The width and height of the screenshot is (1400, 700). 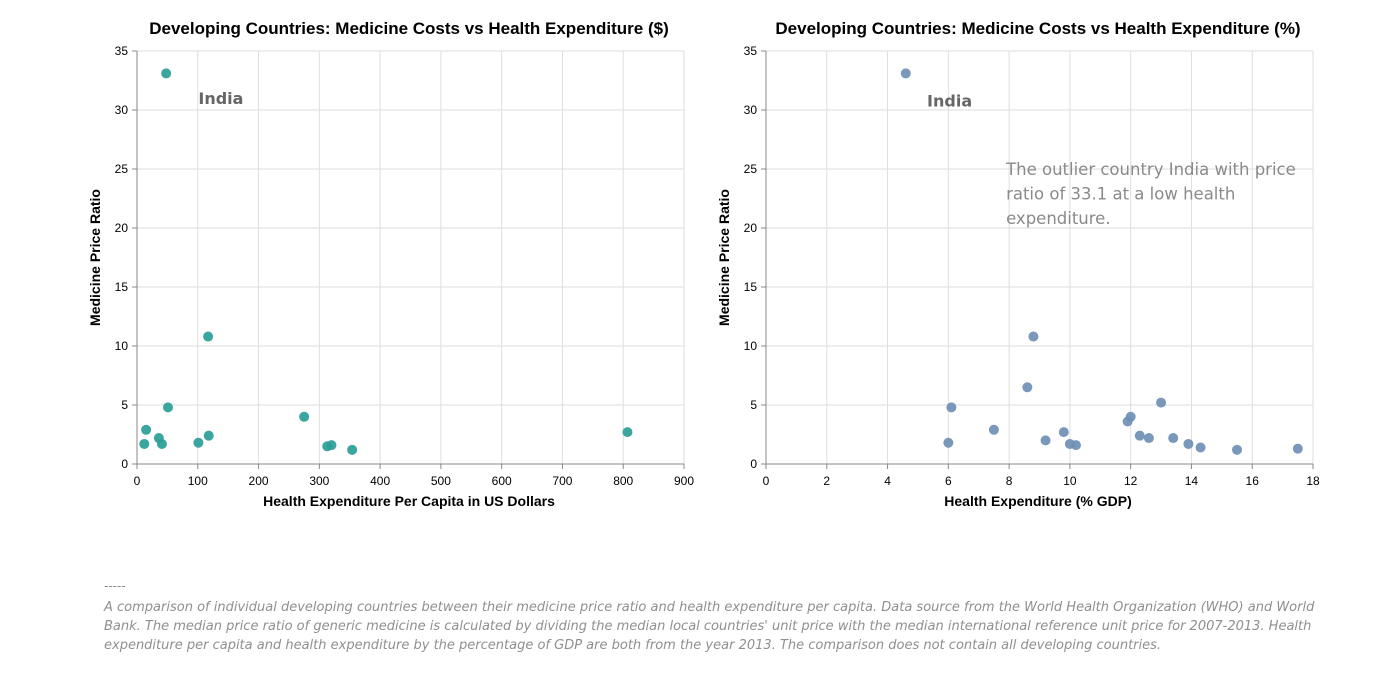 What do you see at coordinates (1150, 169) in the screenshot?
I see `annotation-text-line: The outlier country India with price` at bounding box center [1150, 169].